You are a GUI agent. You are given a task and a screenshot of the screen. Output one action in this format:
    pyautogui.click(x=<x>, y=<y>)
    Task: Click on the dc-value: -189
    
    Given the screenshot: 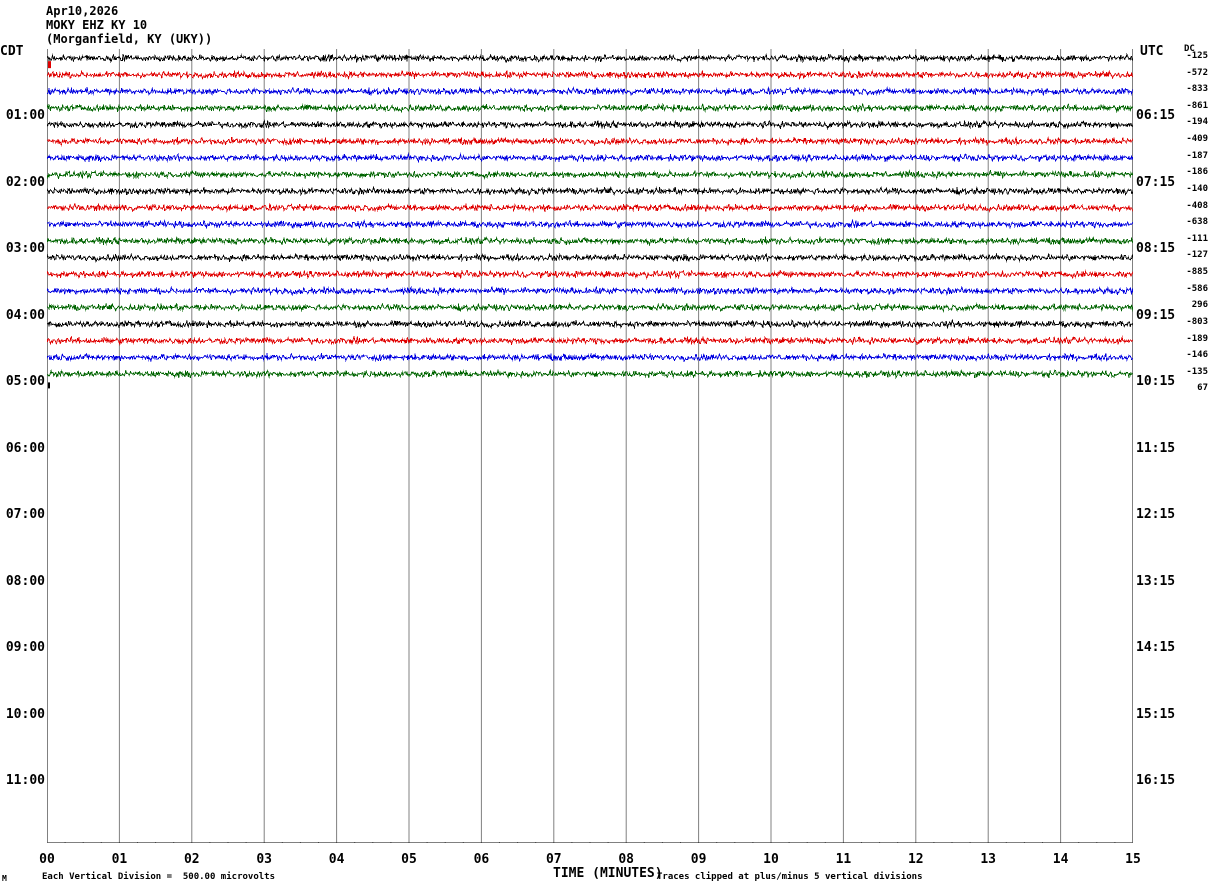 What is the action you would take?
    pyautogui.click(x=1197, y=338)
    